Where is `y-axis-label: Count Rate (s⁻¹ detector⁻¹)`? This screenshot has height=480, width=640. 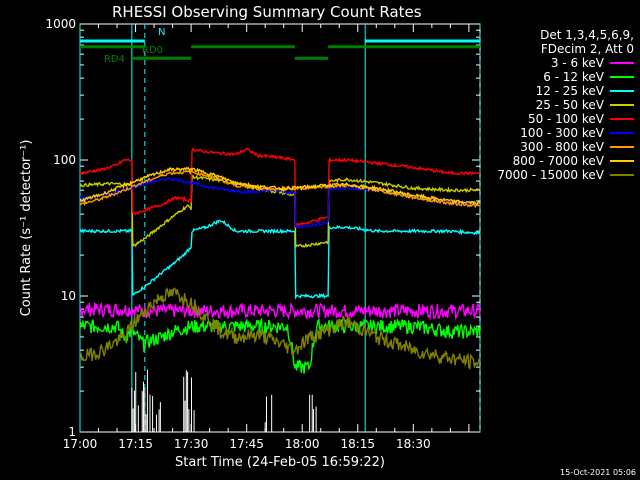
y-axis-label: Count Rate (s⁻¹ detector⁻¹) is located at coordinates (26, 228).